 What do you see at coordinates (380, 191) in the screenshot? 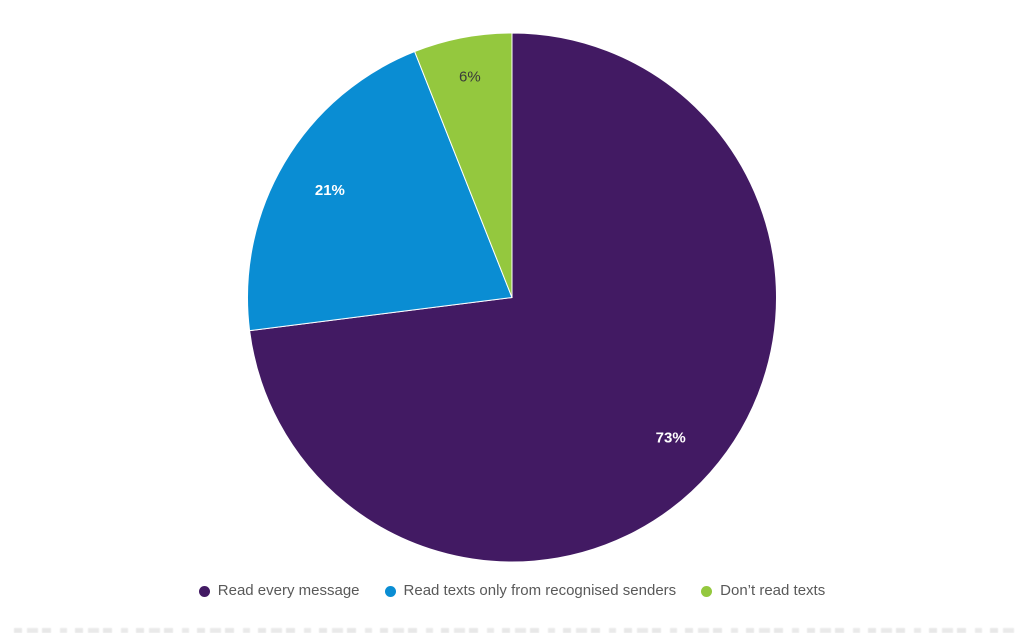
I see `pie-slice-read-texts-only-from-recognised-senders` at bounding box center [380, 191].